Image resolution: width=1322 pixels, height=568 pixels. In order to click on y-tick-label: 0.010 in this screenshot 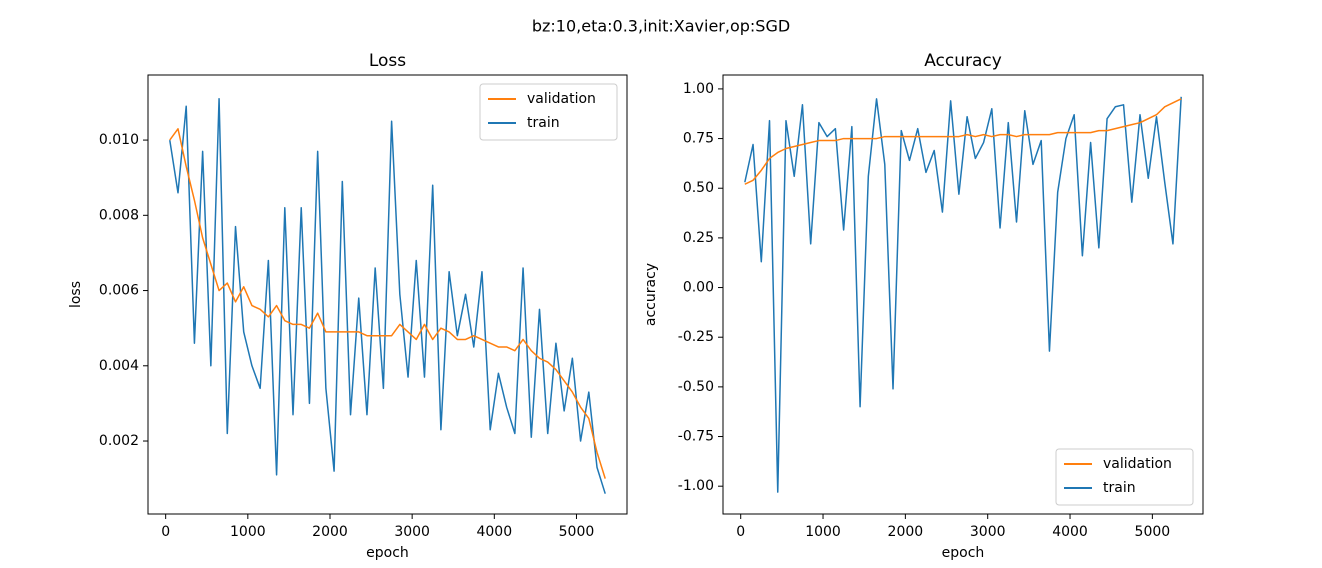, I will do `click(119, 140)`.